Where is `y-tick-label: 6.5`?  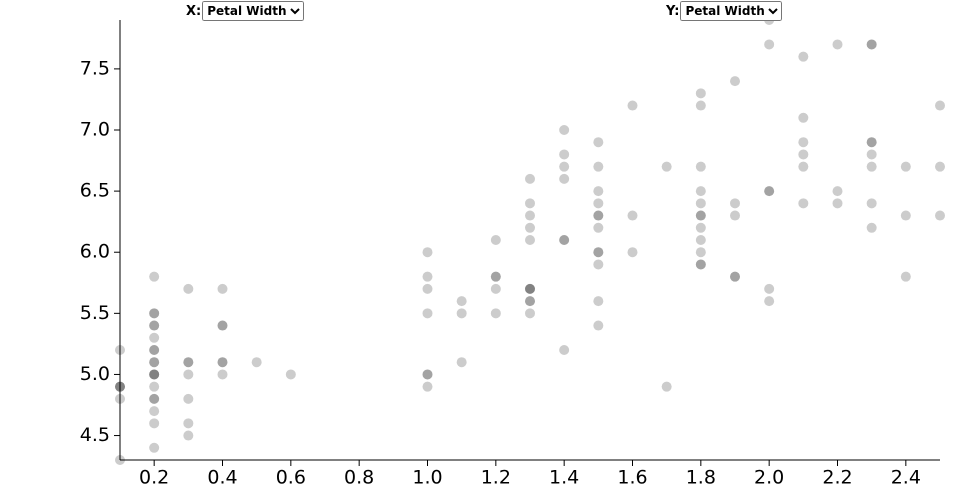
y-tick-label: 6.5 is located at coordinates (95, 191).